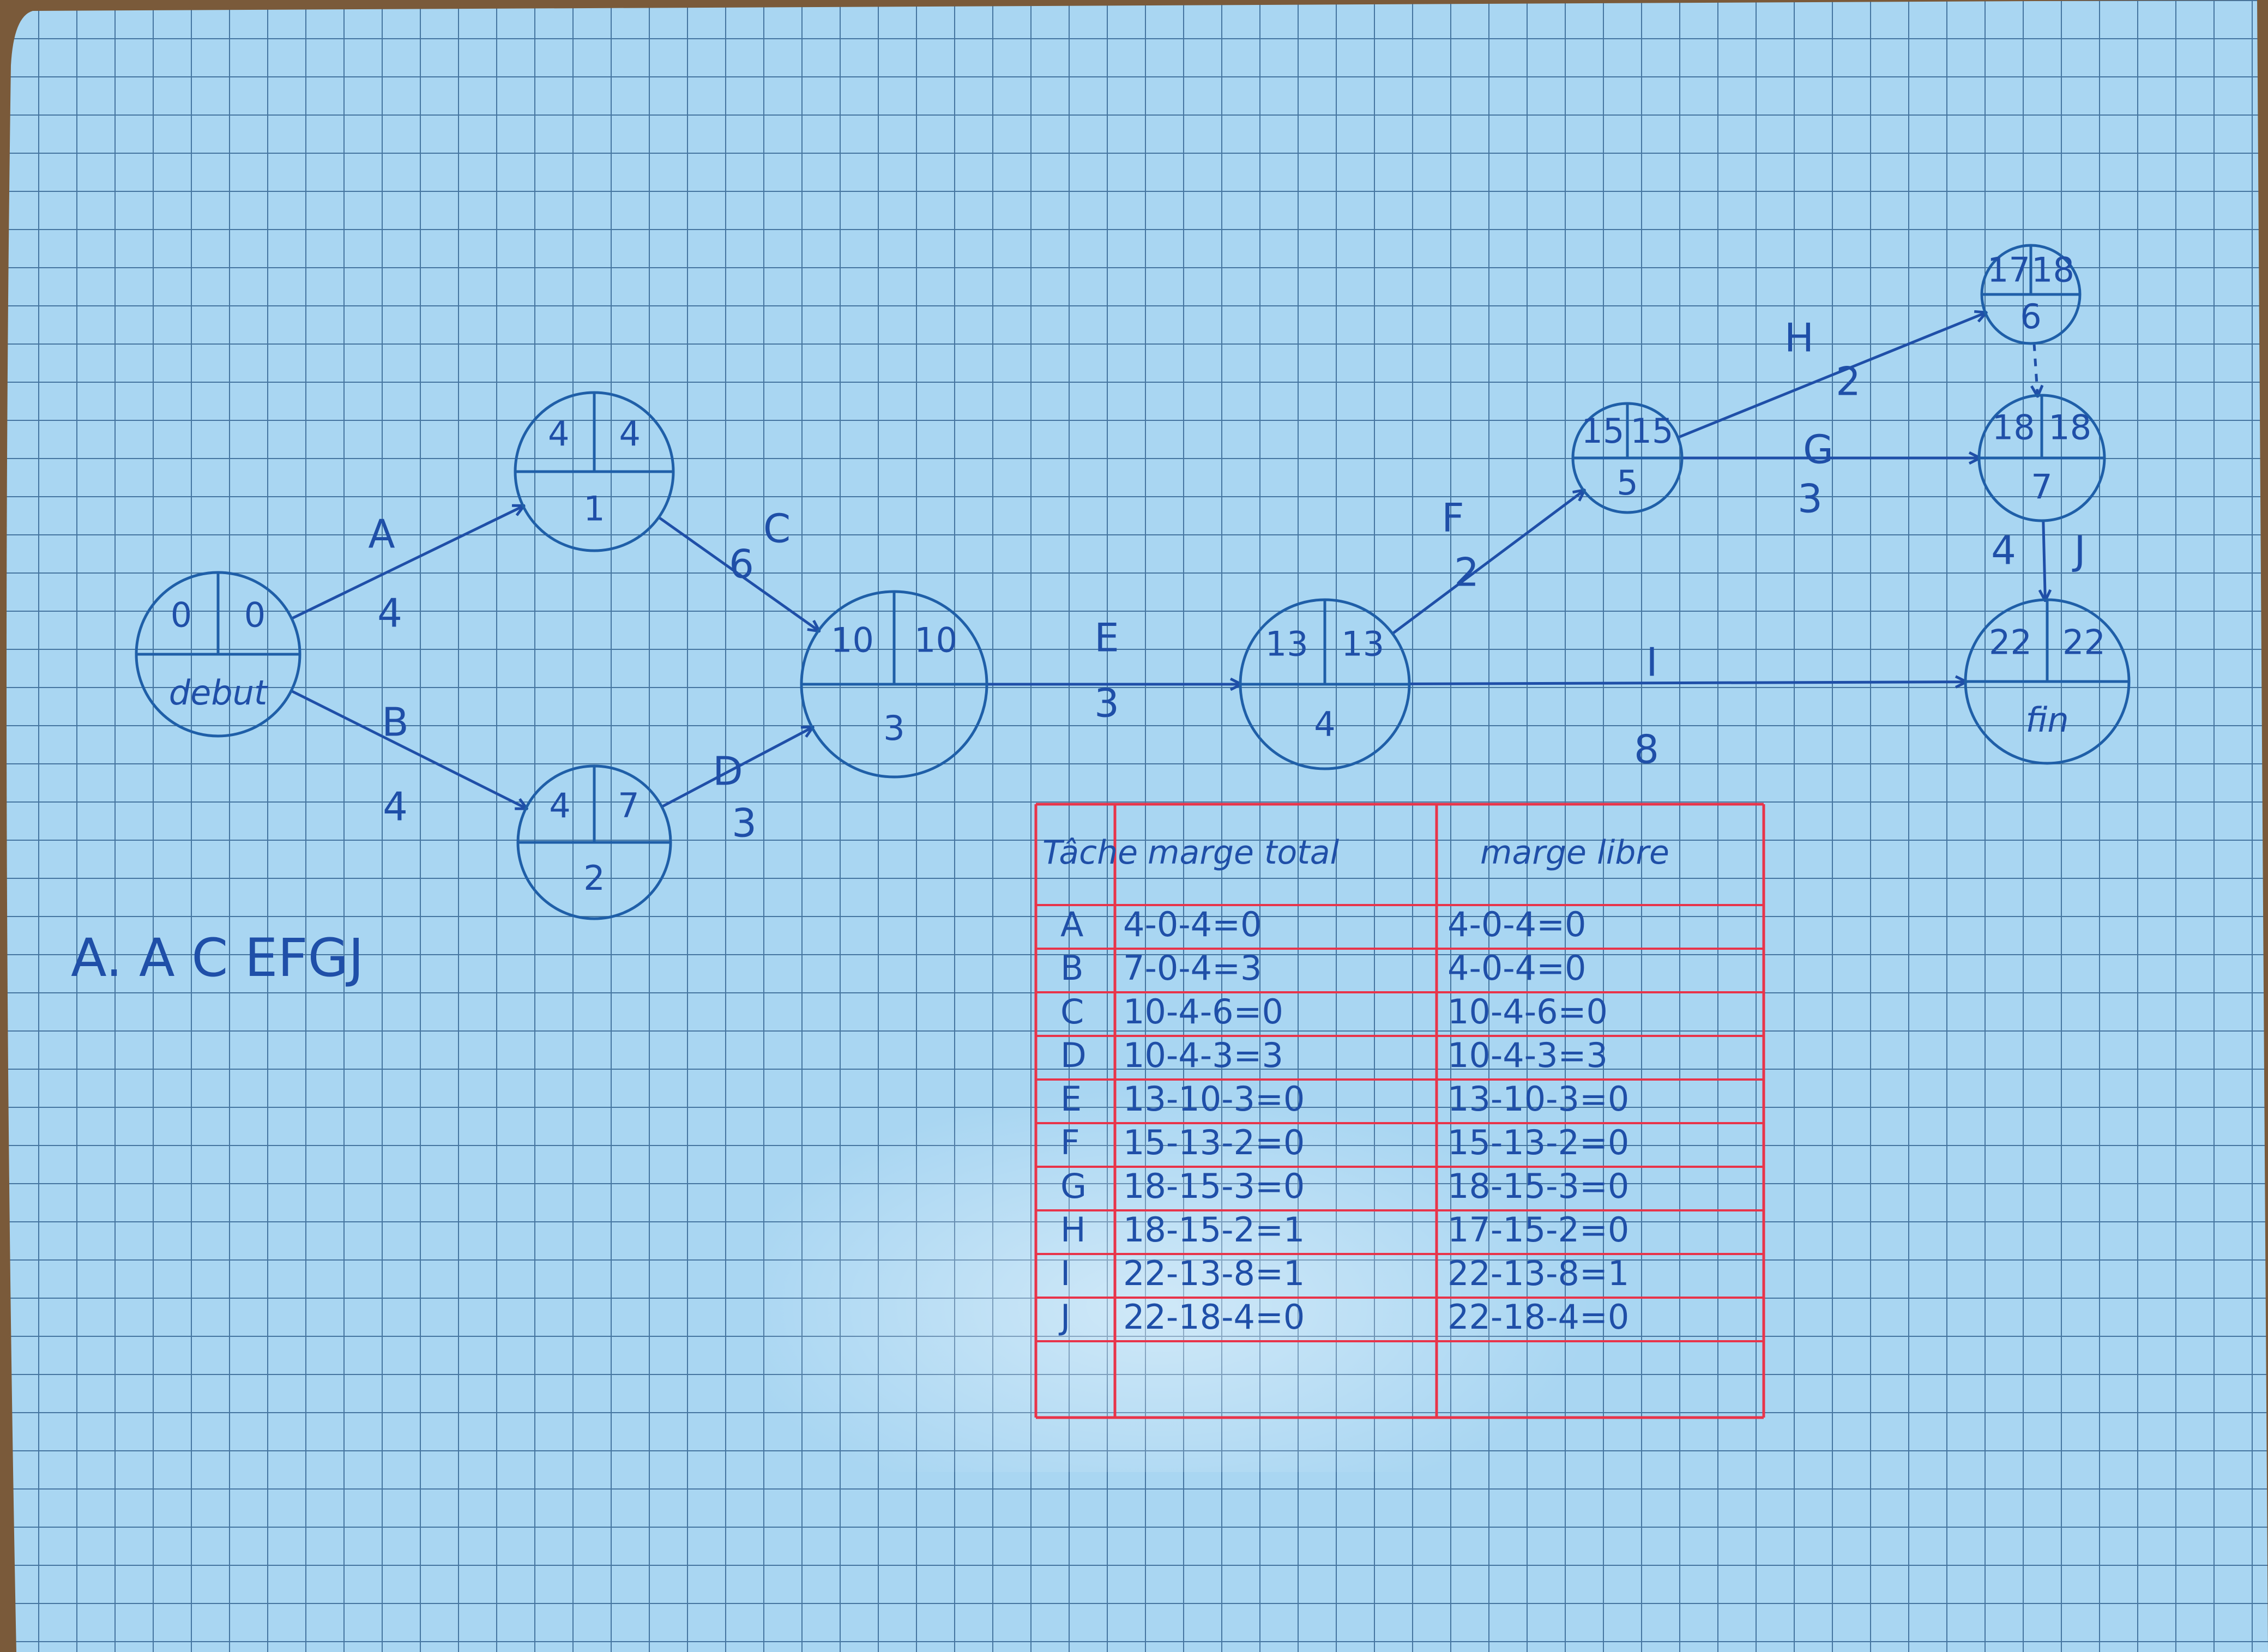 The height and width of the screenshot is (1652, 2268). I want to click on table-cell-free-margin: 10-4-3=3, so click(1527, 1055).